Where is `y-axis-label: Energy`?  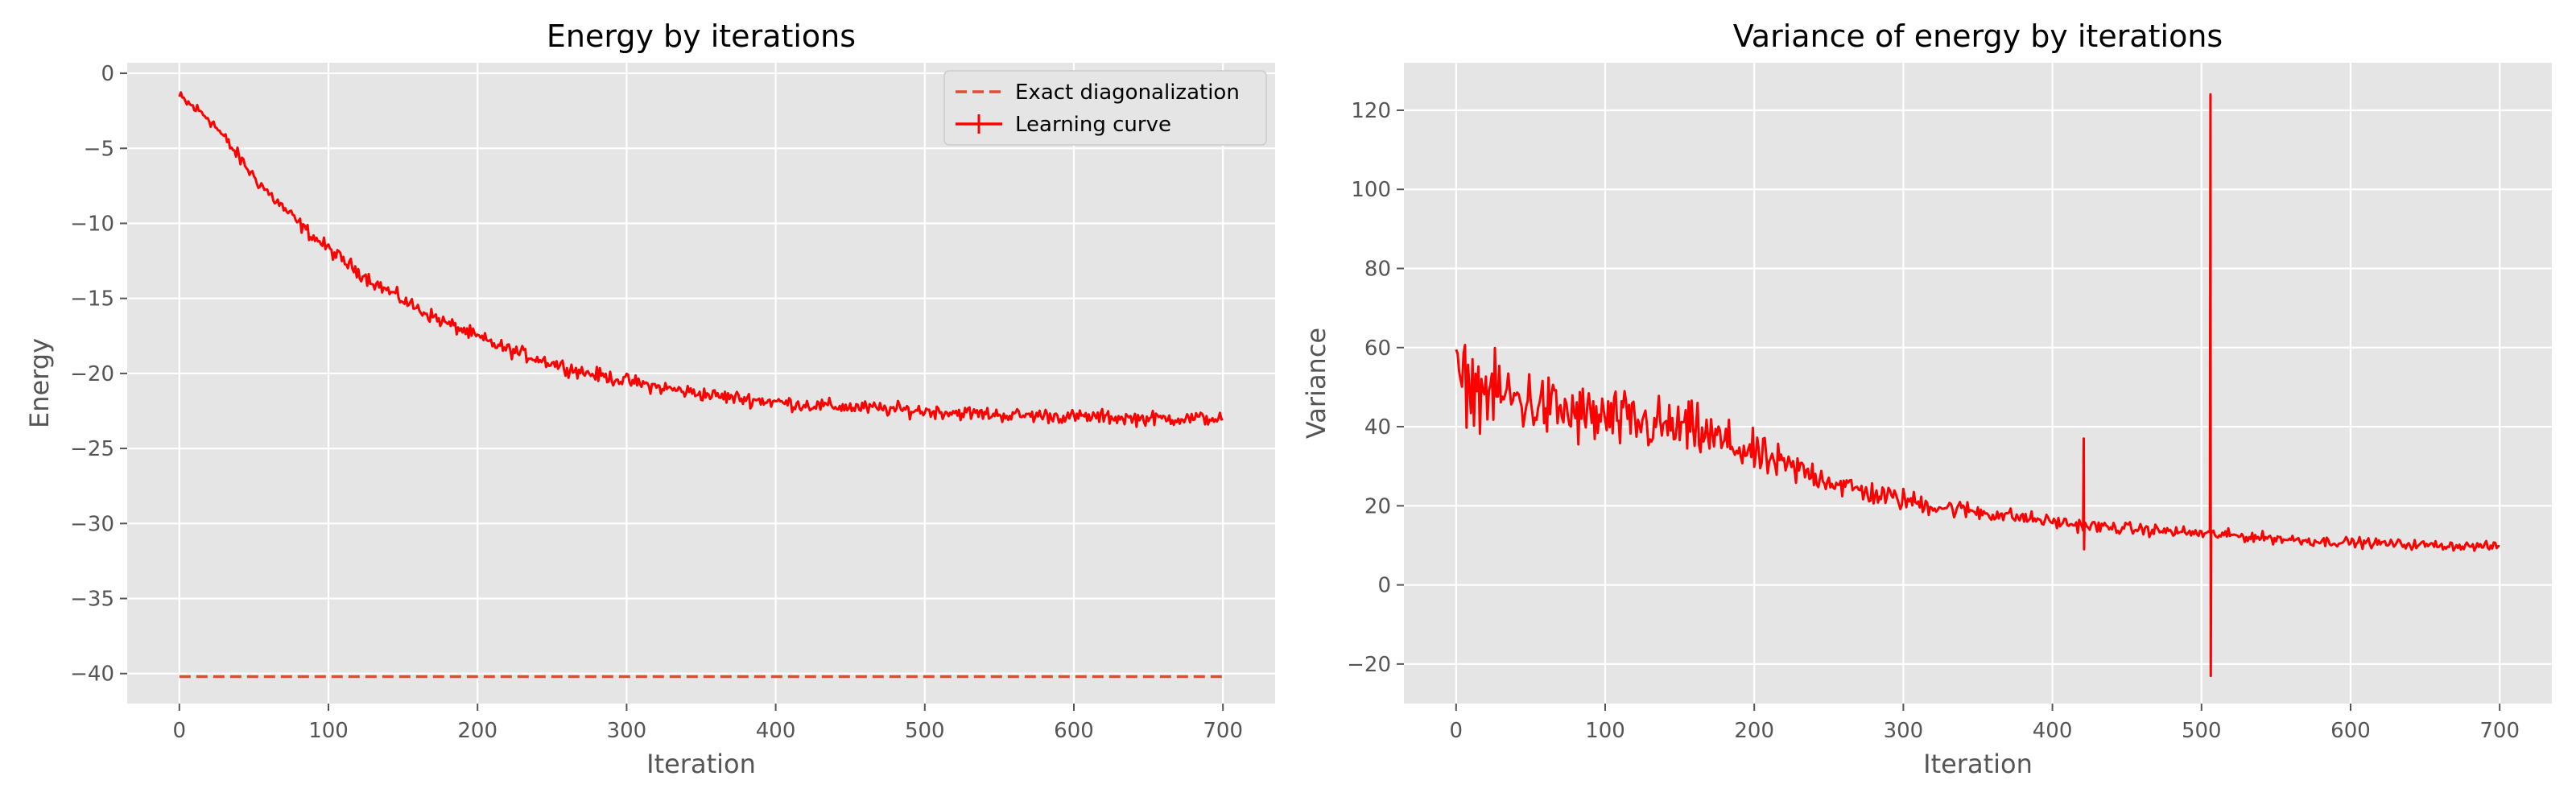
y-axis-label: Energy is located at coordinates (39, 383).